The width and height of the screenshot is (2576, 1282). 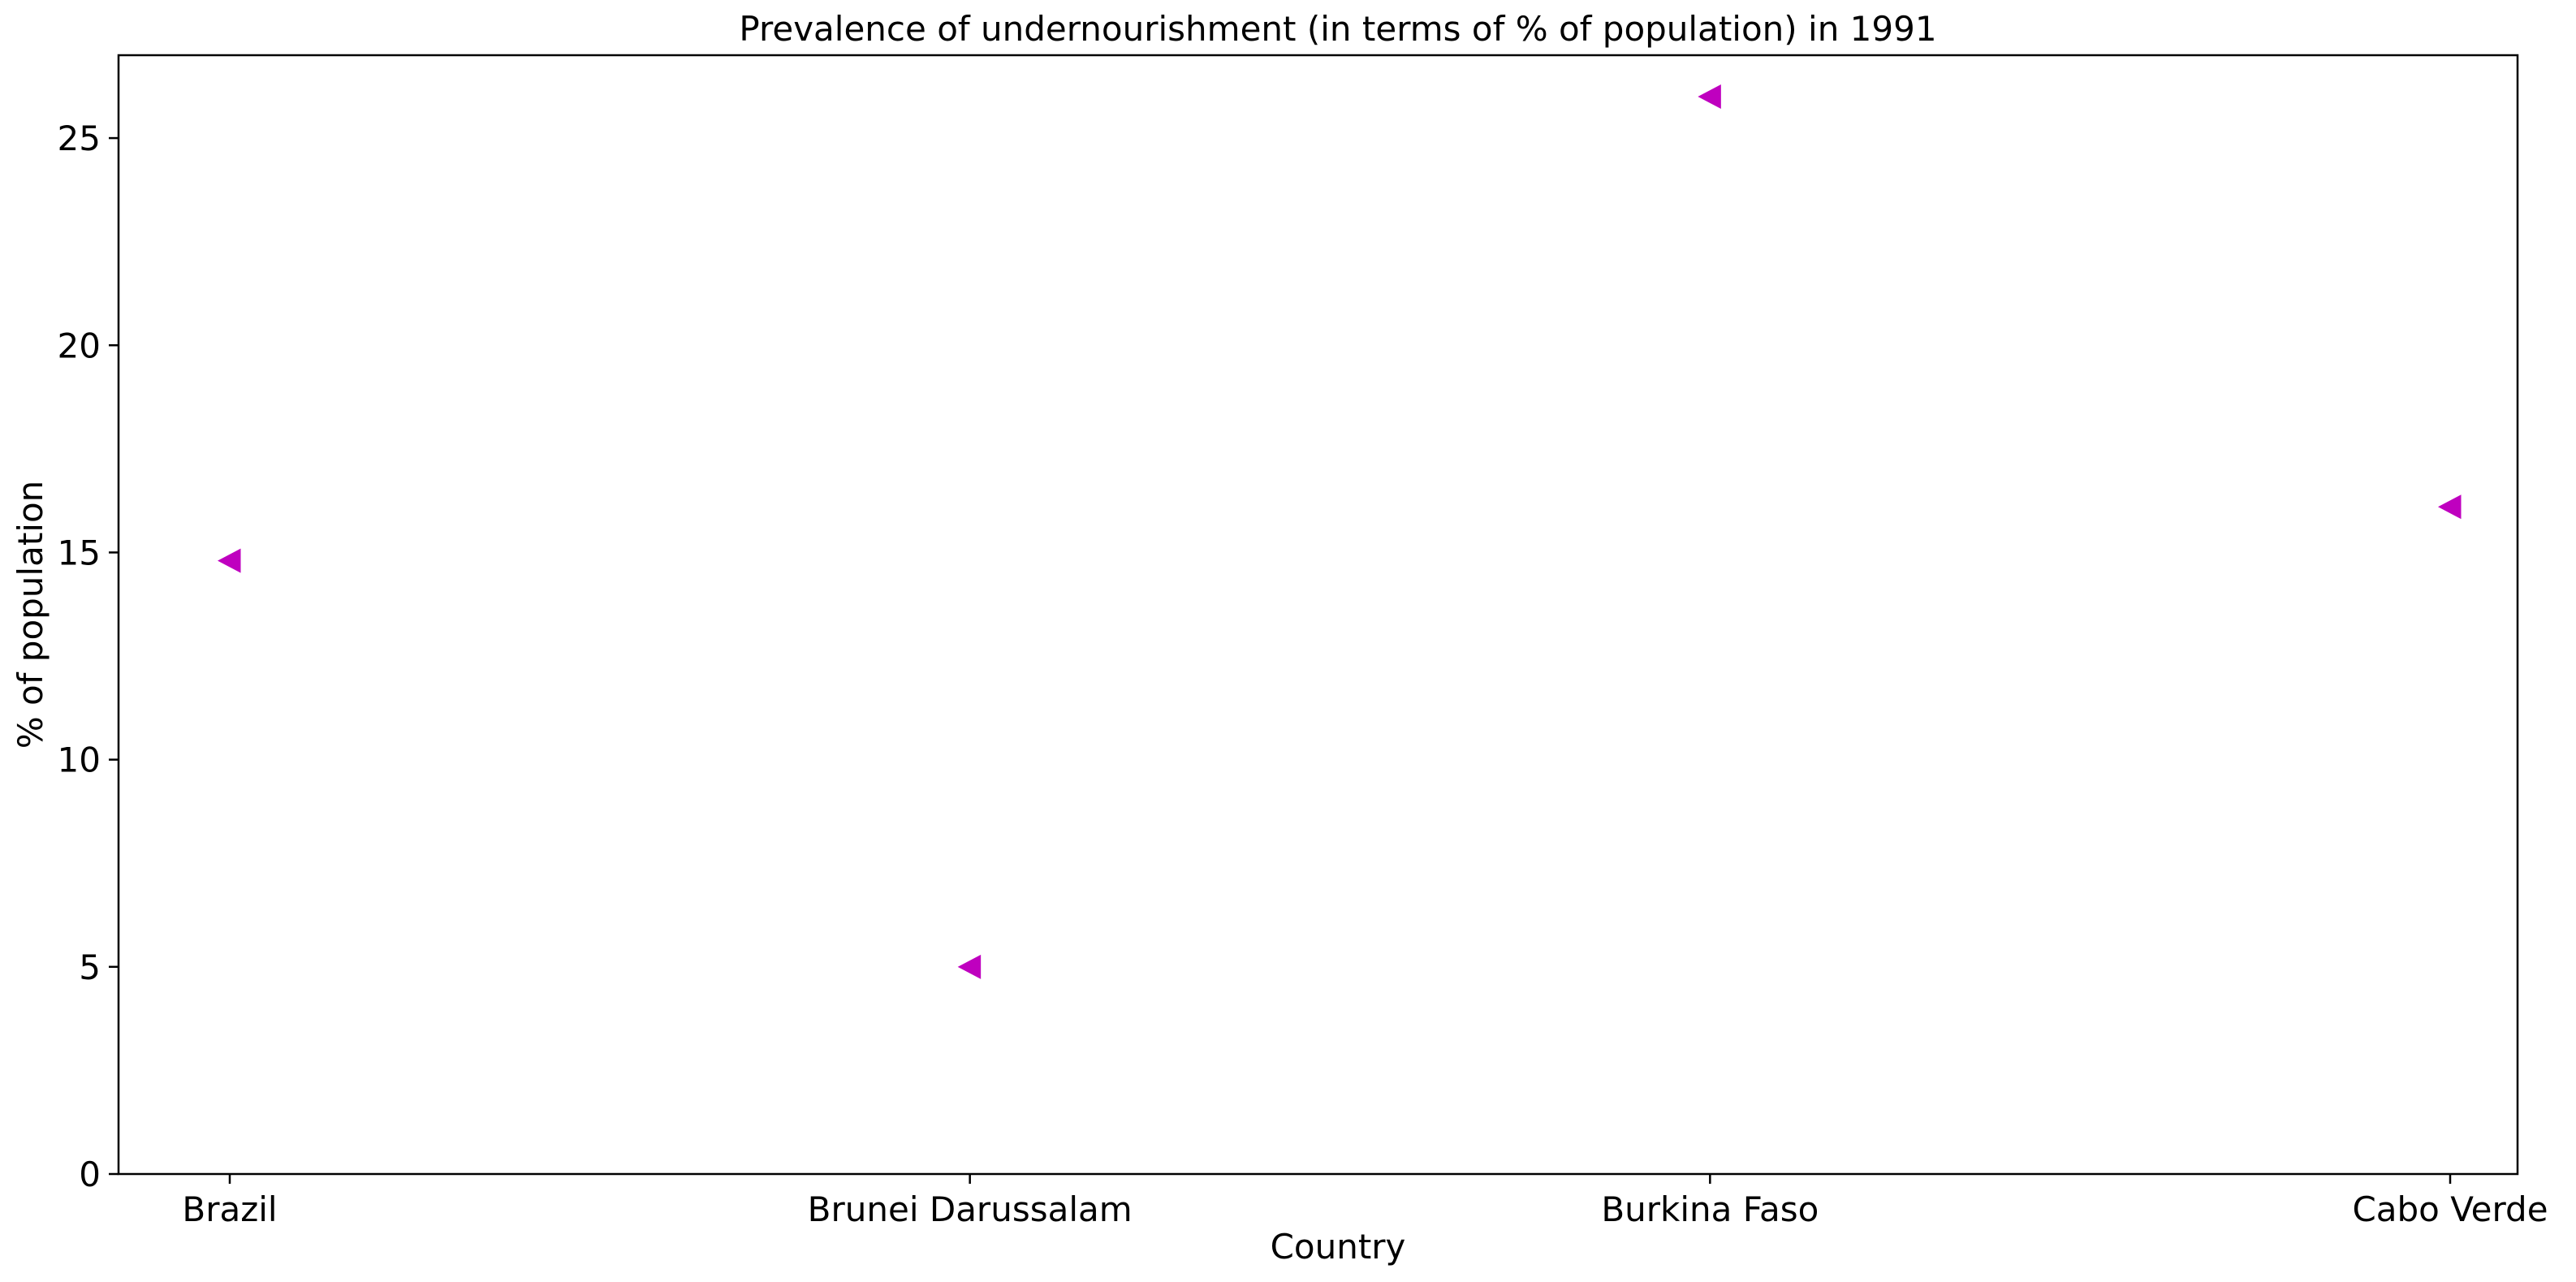 What do you see at coordinates (79, 552) in the screenshot?
I see `y-tick-label: 15` at bounding box center [79, 552].